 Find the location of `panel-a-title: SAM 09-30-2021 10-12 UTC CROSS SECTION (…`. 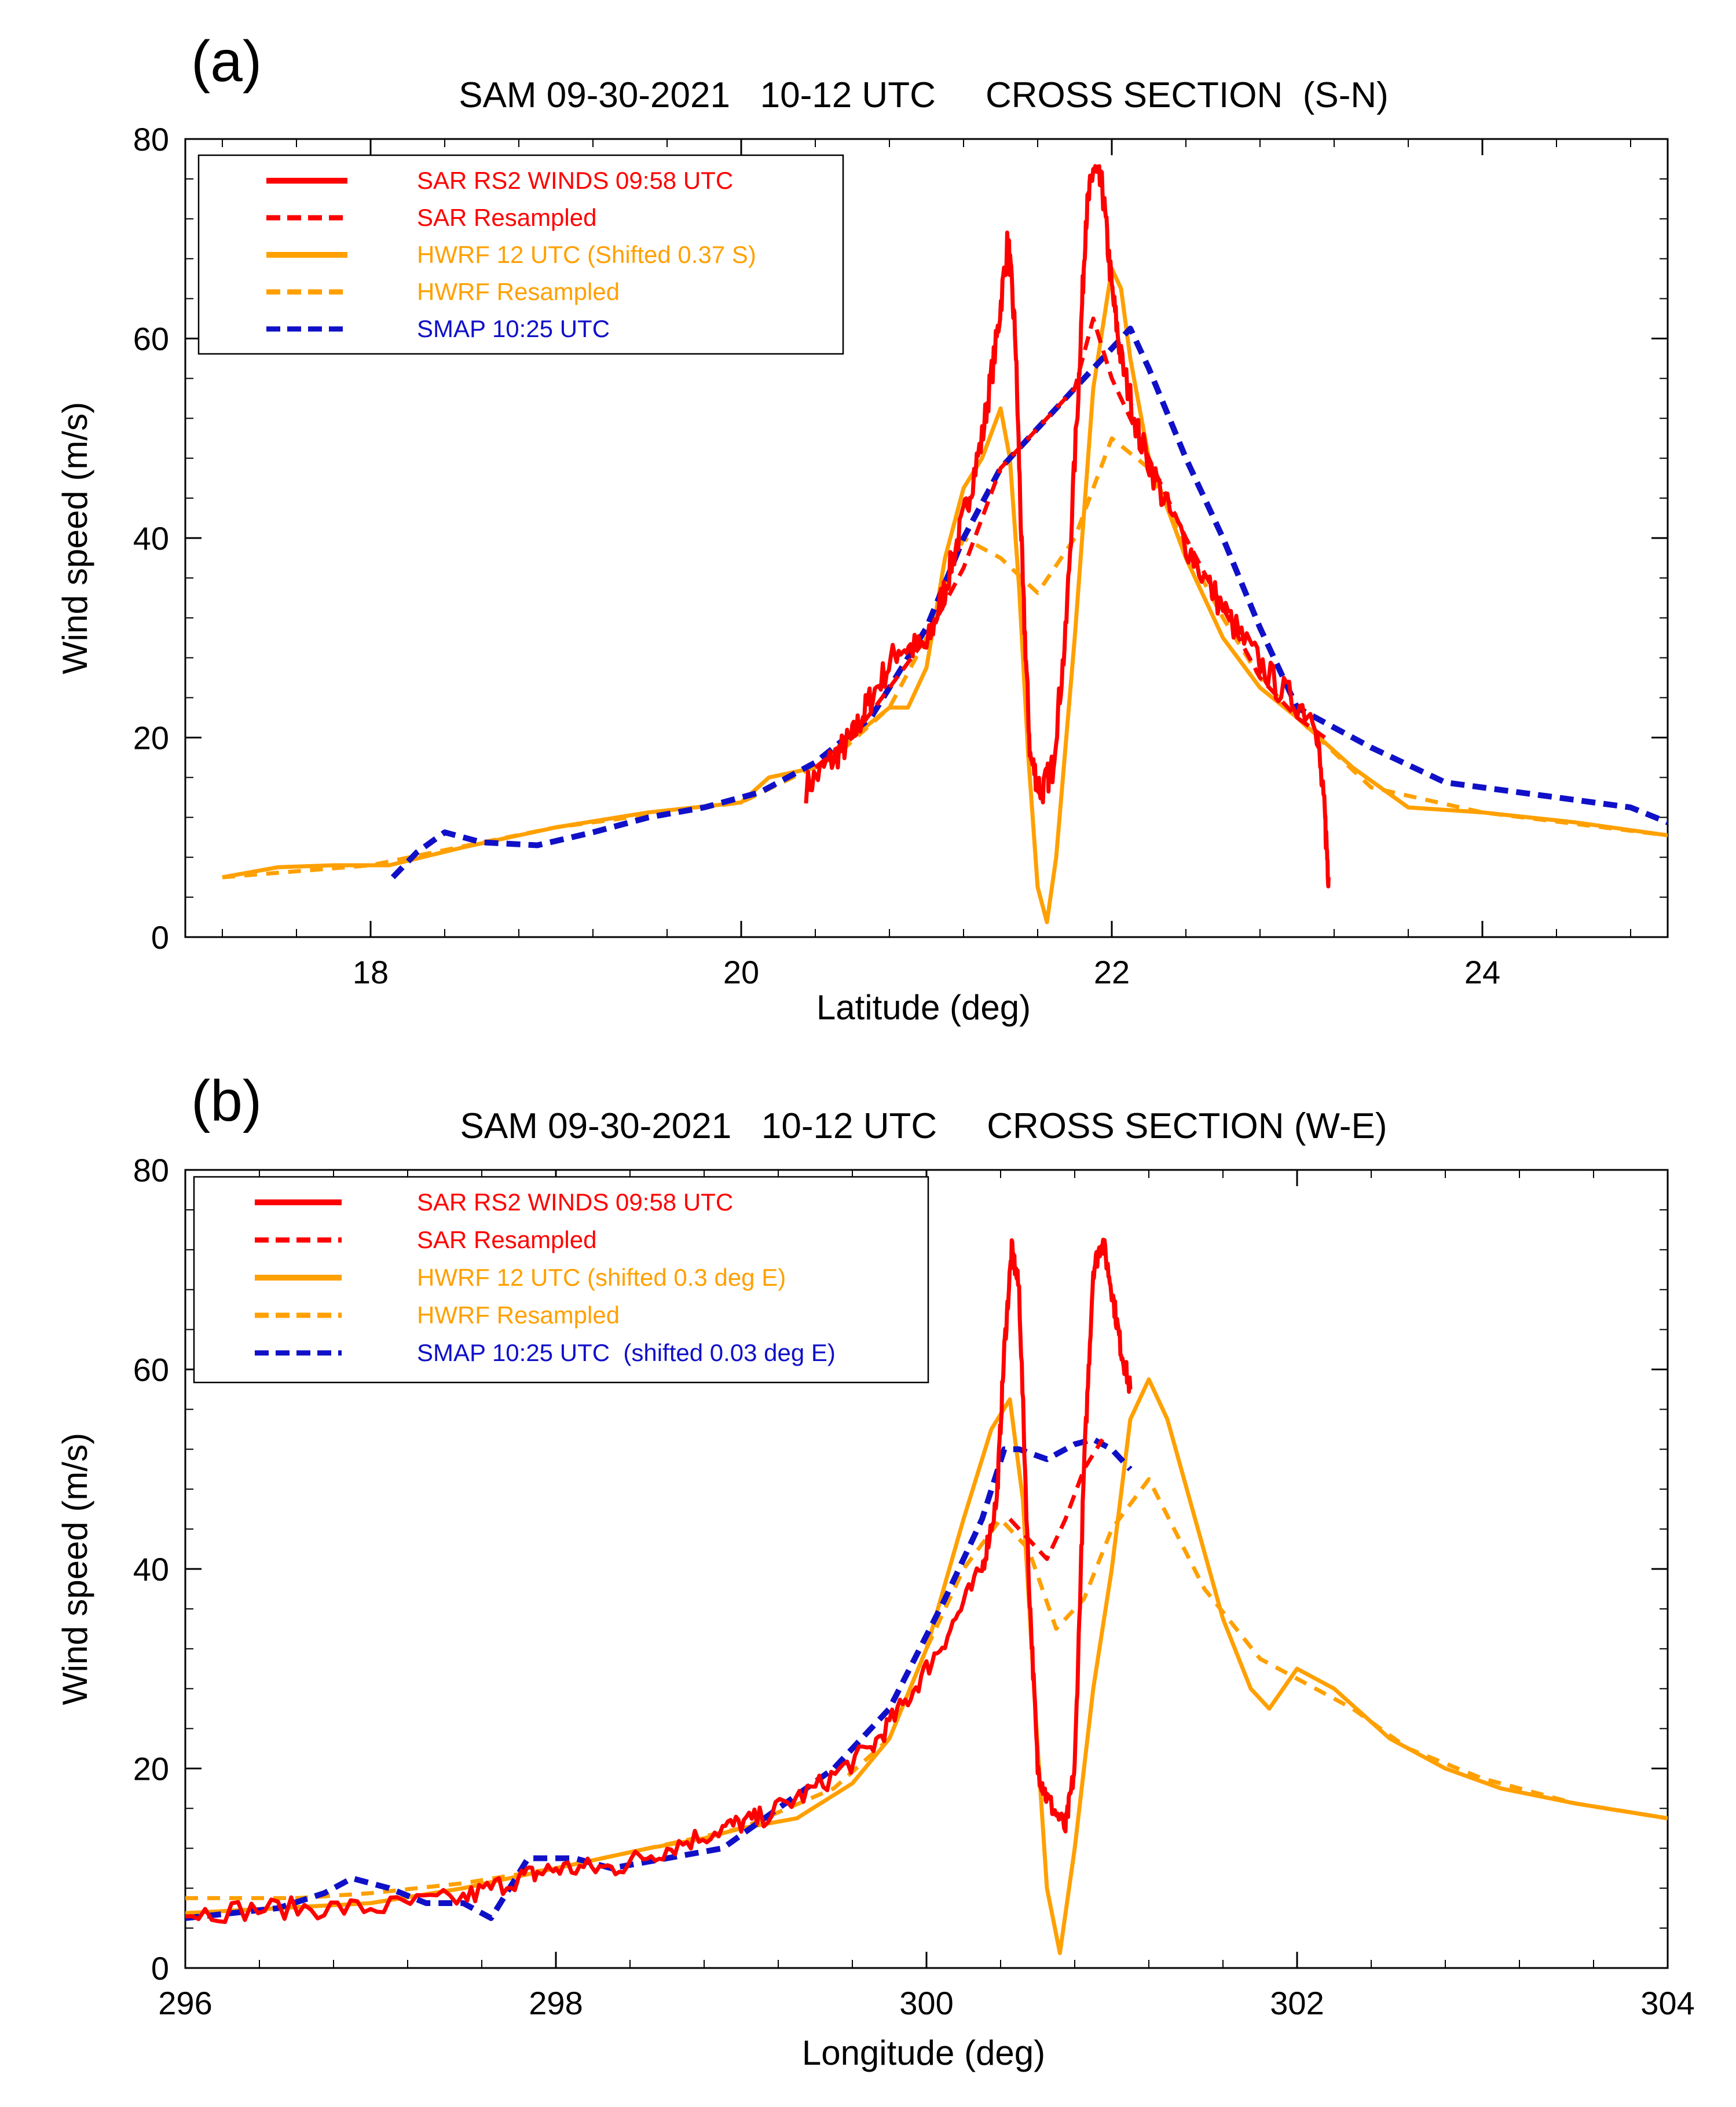

panel-a-title: SAM 09-30-2021 10-12 UTC CROSS SECTION (… is located at coordinates (924, 95).